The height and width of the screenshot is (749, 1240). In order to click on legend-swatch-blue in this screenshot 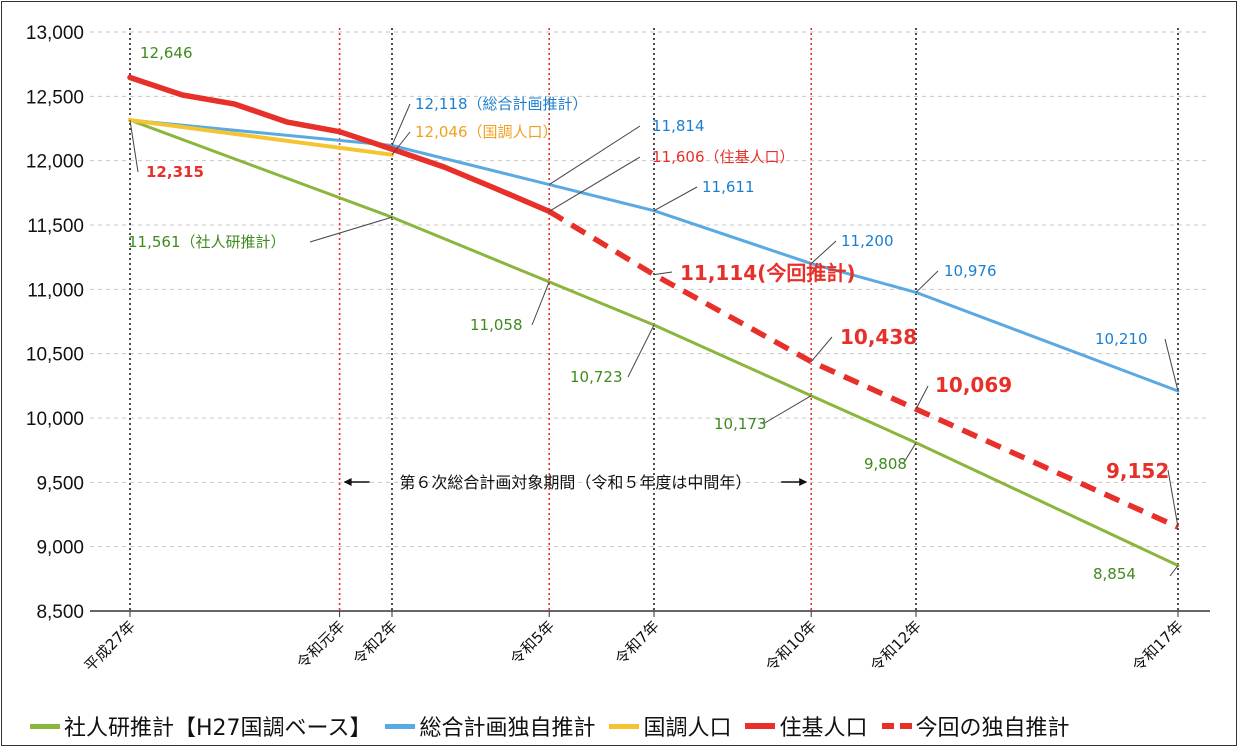, I will do `click(400, 726)`.